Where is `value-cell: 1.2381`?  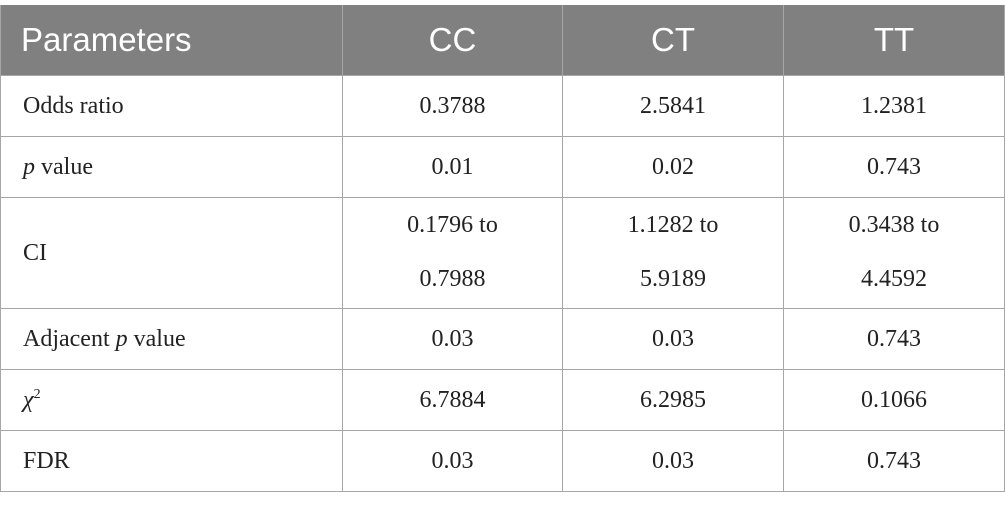 value-cell: 1.2381 is located at coordinates (894, 106).